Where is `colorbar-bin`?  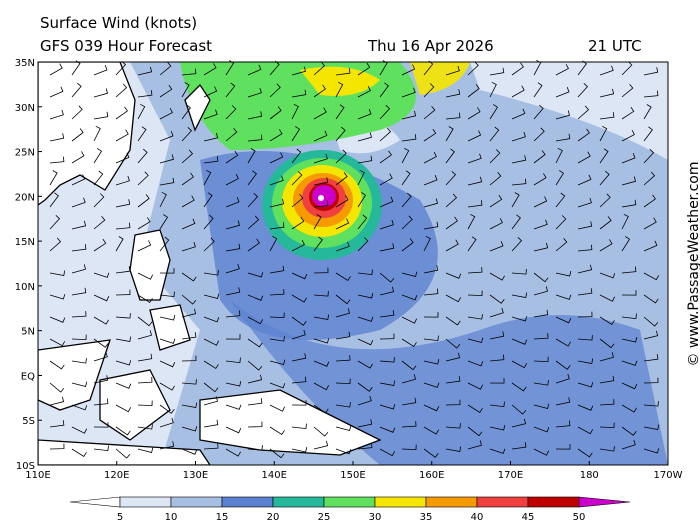 colorbar-bin is located at coordinates (400, 502).